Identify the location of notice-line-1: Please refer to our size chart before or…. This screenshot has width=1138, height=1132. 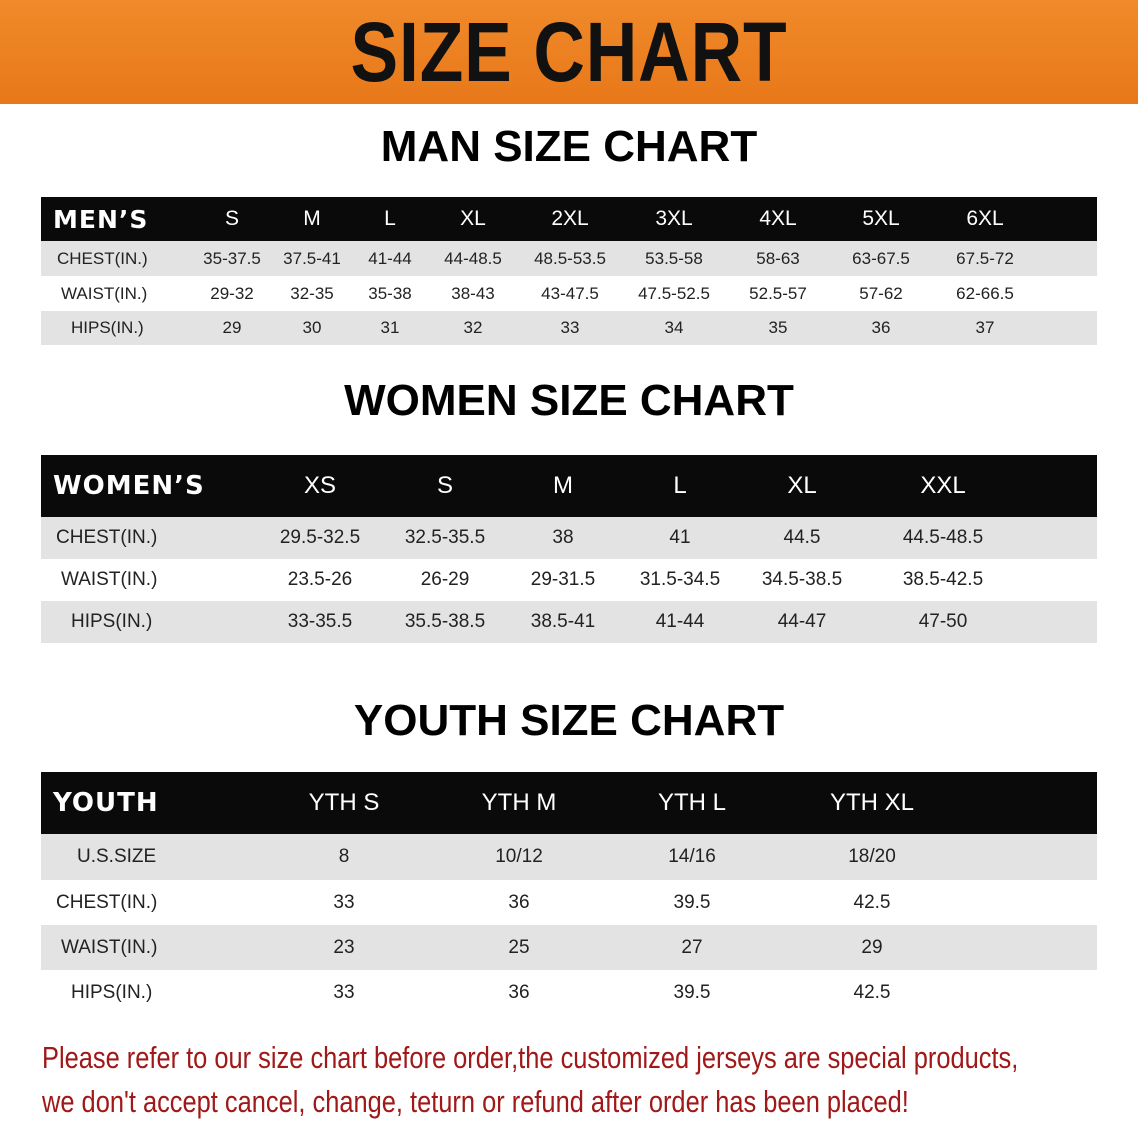
(530, 1057).